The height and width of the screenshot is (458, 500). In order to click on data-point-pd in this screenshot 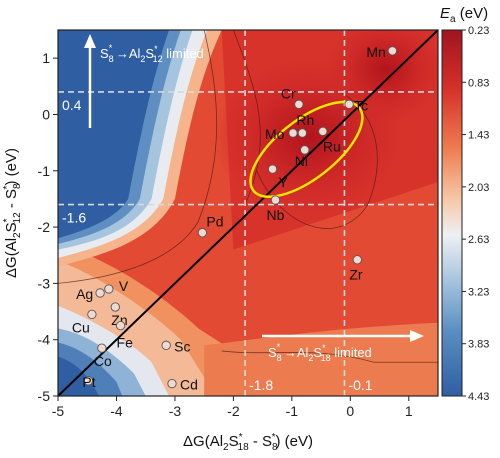, I will do `click(202, 233)`.